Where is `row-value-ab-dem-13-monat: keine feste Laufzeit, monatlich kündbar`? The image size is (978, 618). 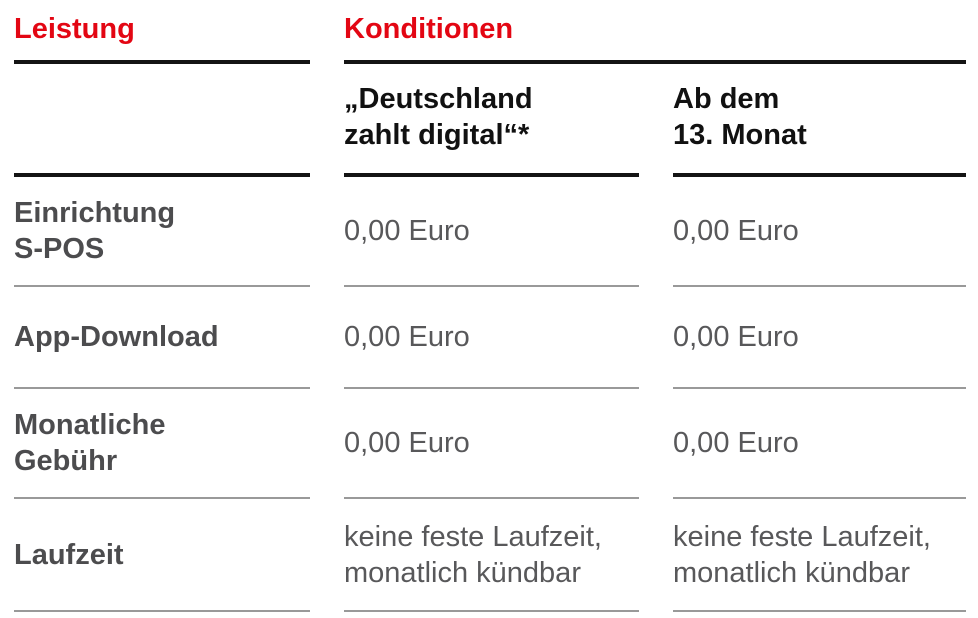 row-value-ab-dem-13-monat: keine feste Laufzeit, monatlich kündbar is located at coordinates (819, 555).